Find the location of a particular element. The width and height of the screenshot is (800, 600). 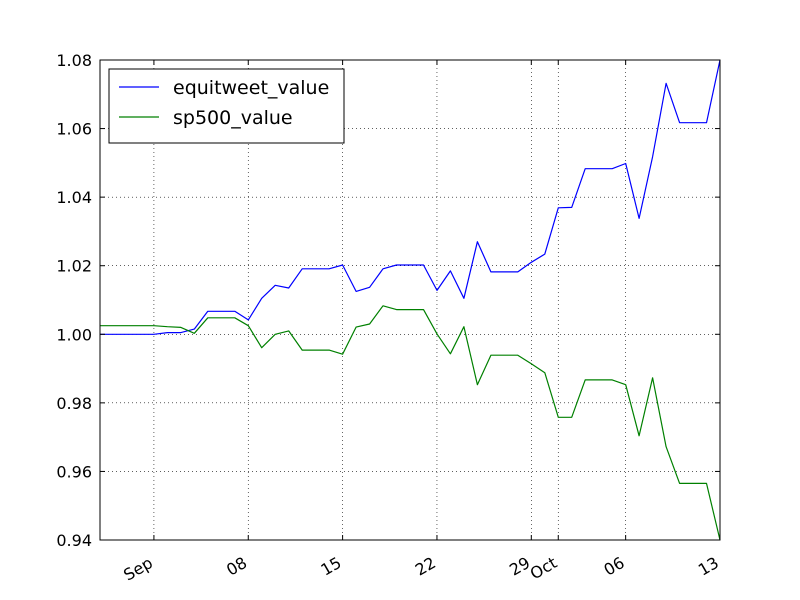

legend-label-equitweet_value: equitweet_value is located at coordinates (251, 88).